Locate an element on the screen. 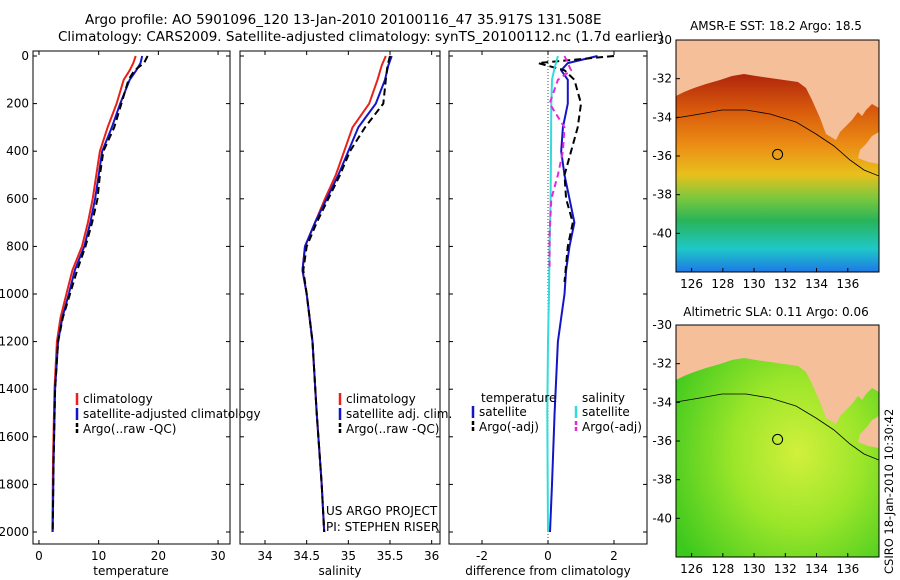 Image resolution: width=900 pixels, height=580 pixels. difference-lines is located at coordinates (576, 294).